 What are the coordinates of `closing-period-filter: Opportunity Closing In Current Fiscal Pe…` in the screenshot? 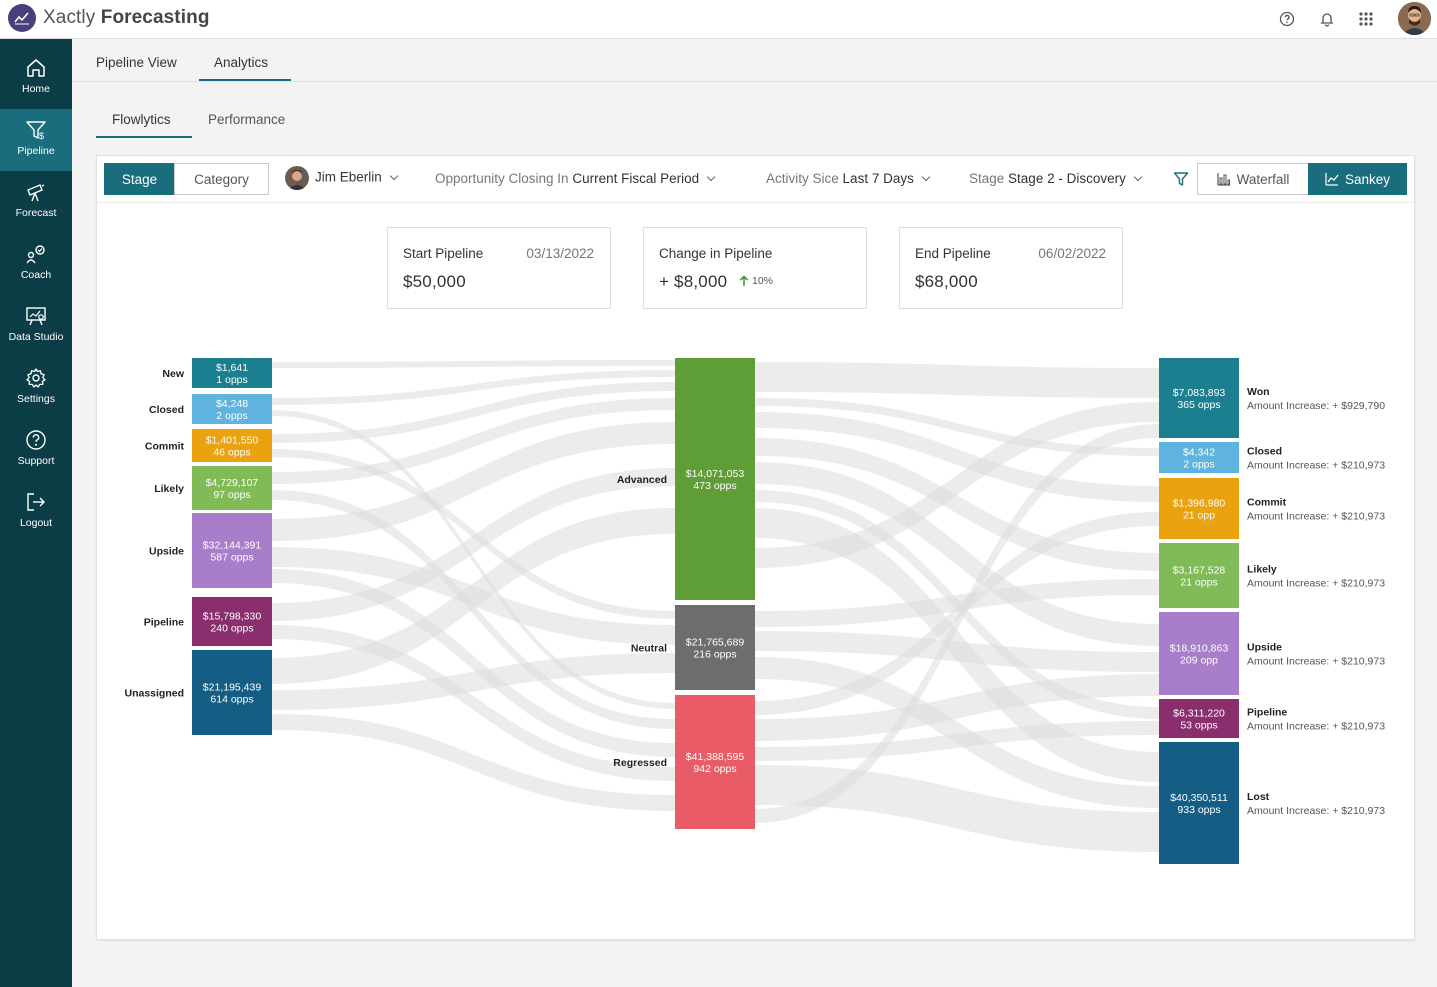 It's located at (575, 178).